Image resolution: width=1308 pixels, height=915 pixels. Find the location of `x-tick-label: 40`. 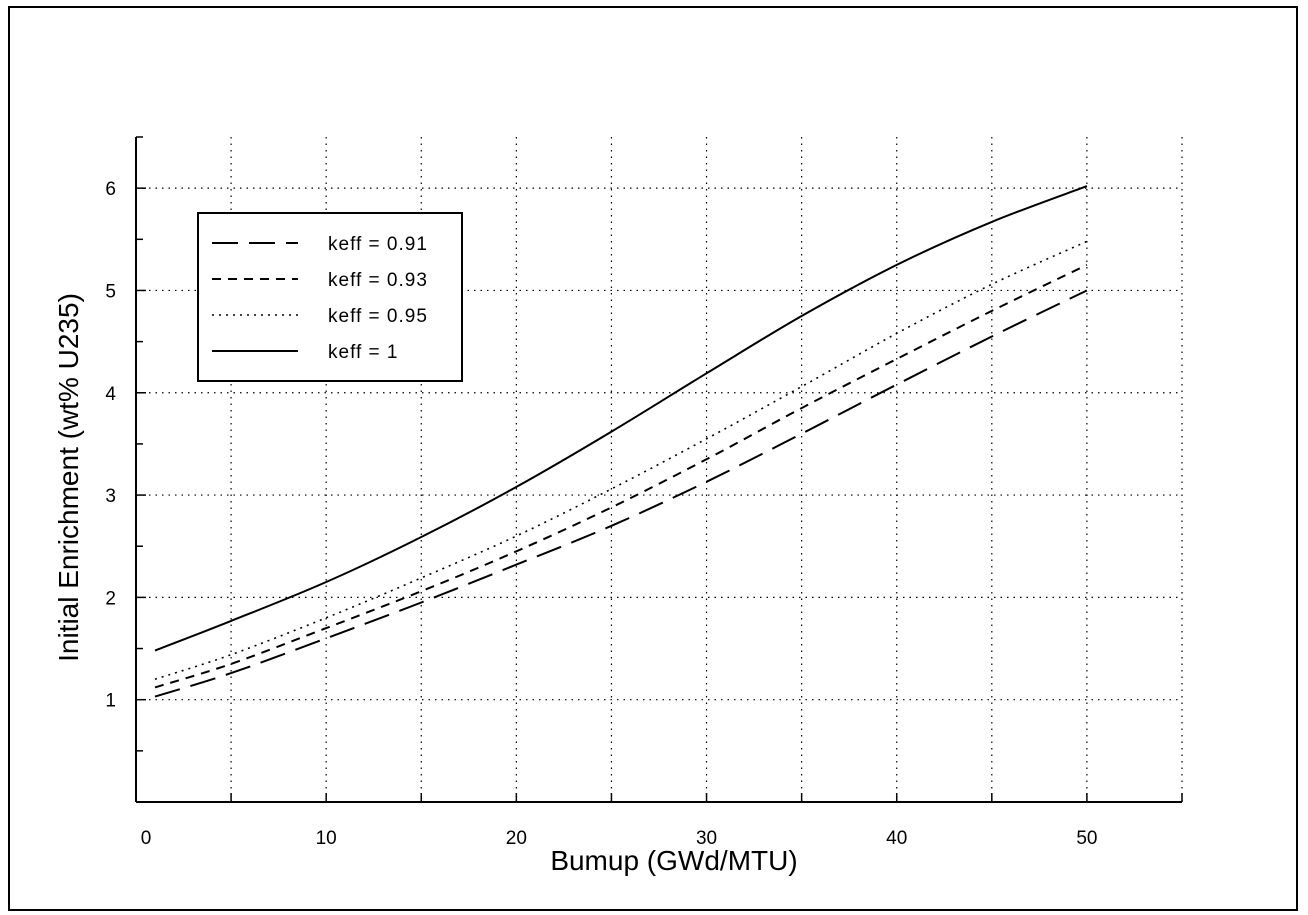

x-tick-label: 40 is located at coordinates (896, 838).